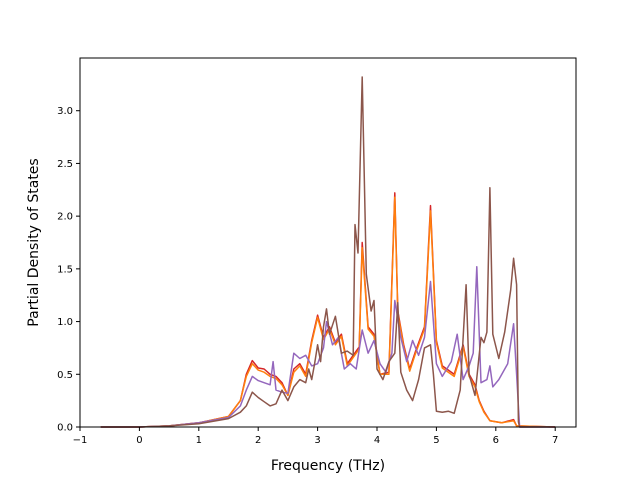 This screenshot has width=640, height=480. Describe the element at coordinates (65, 269) in the screenshot. I see `y-tick-label: 1.5` at that location.